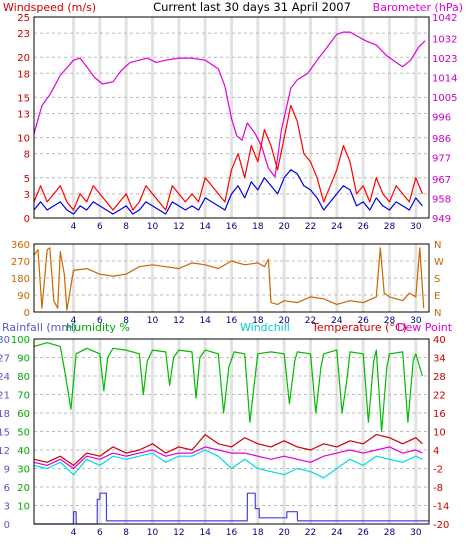 Image resolution: width=466 pixels, height=556 pixels. I want to click on y-left-tick-label: 23, so click(23, 34).